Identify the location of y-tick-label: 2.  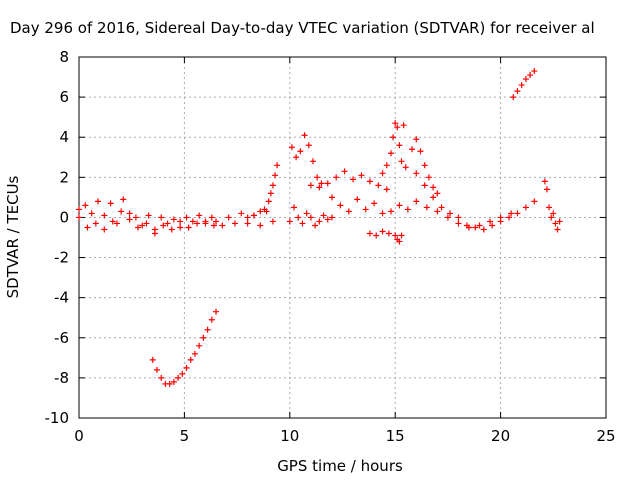
(64, 177).